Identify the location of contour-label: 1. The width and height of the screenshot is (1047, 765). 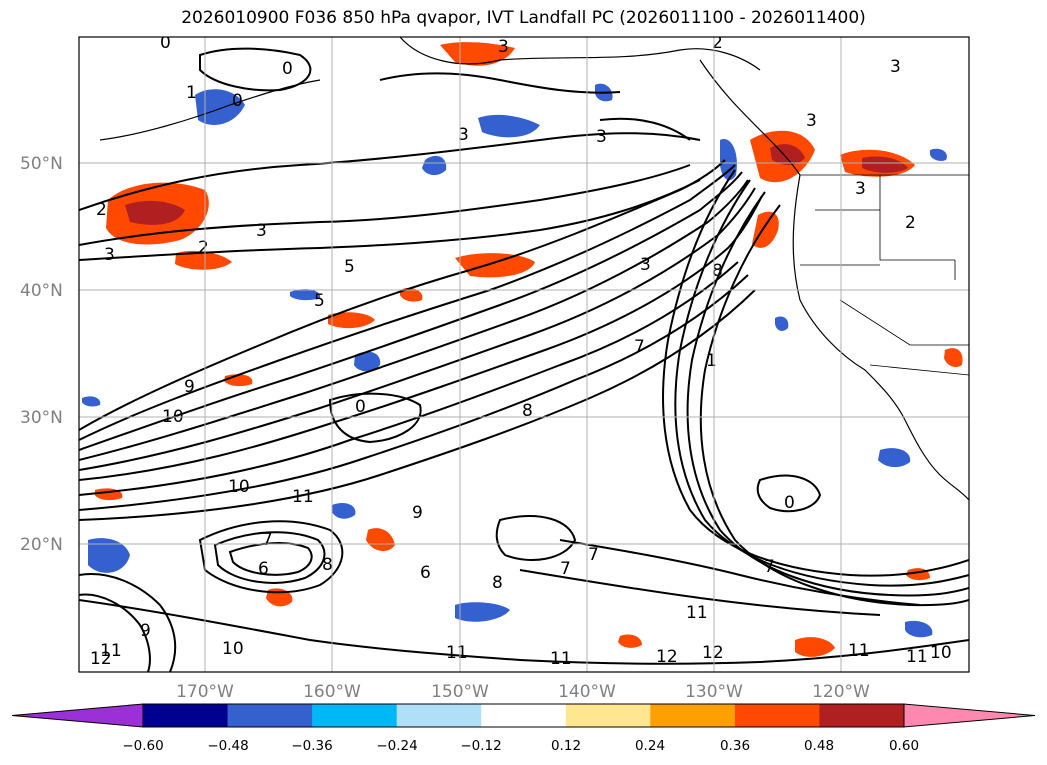
(191, 93).